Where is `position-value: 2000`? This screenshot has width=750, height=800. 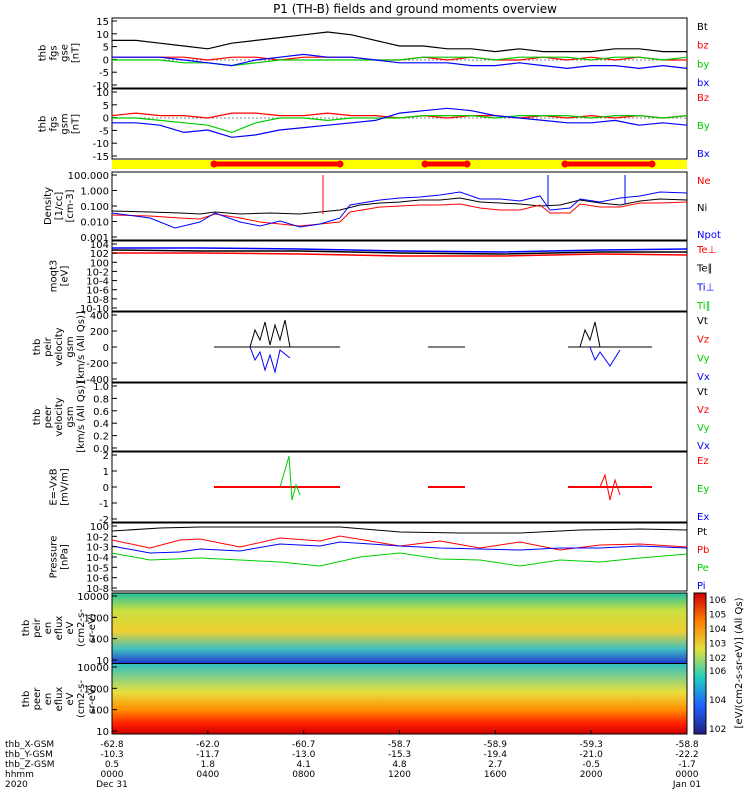
position-value: 2000 is located at coordinates (591, 775).